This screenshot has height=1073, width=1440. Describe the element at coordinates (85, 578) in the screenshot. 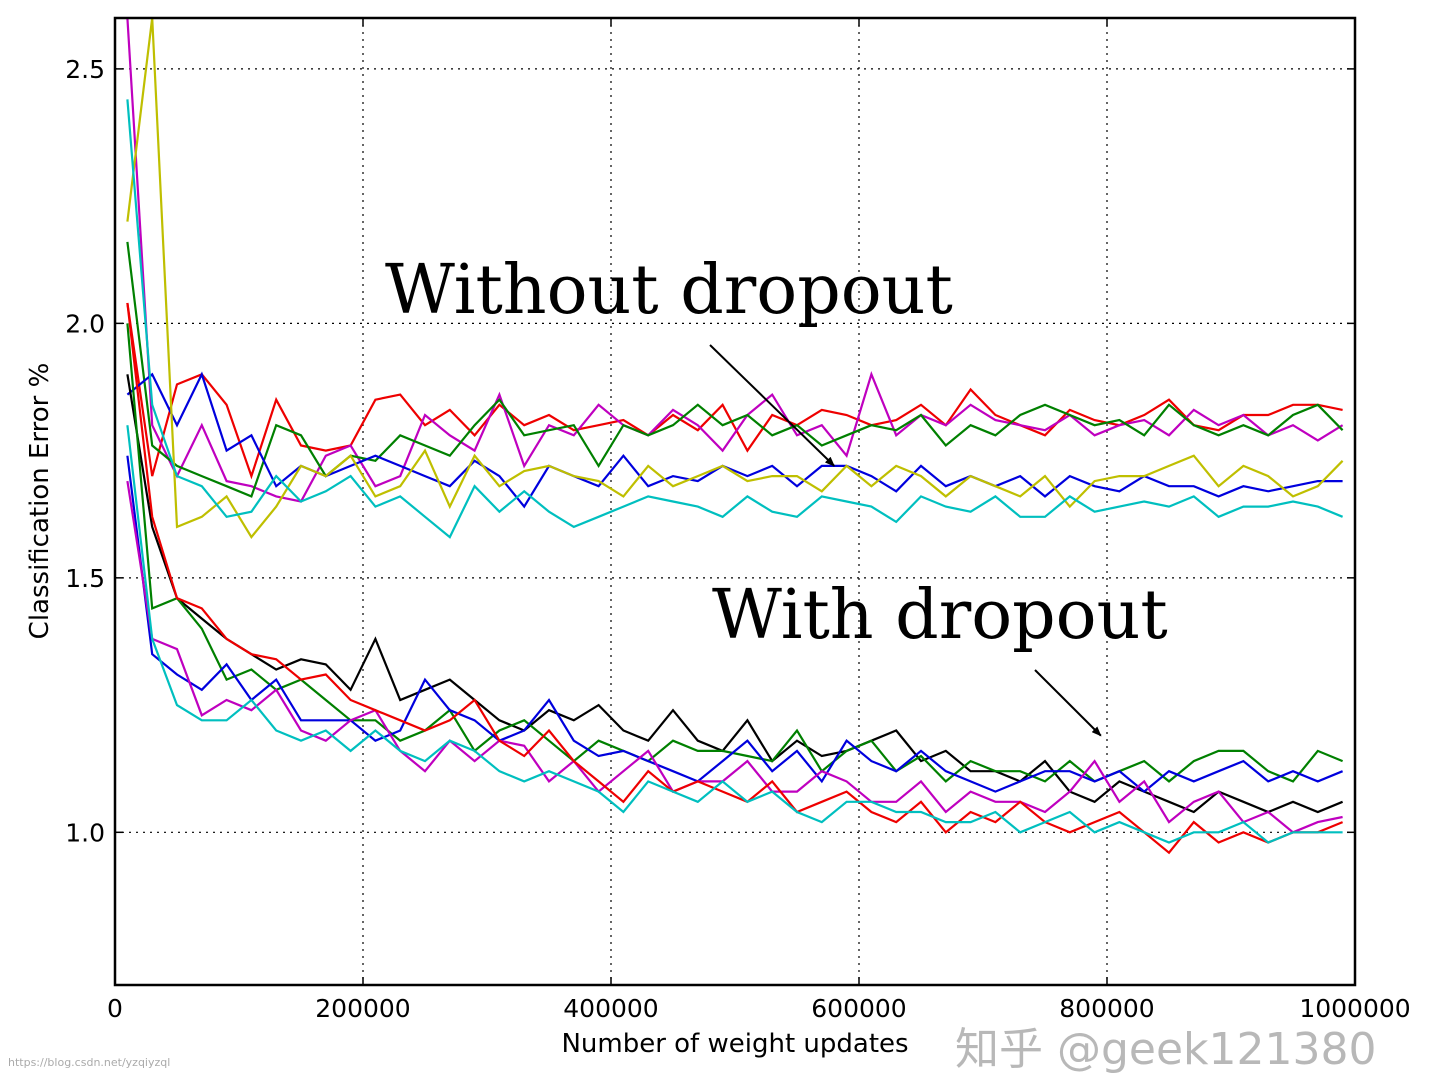

I see `y-tick-label: 1.5` at that location.